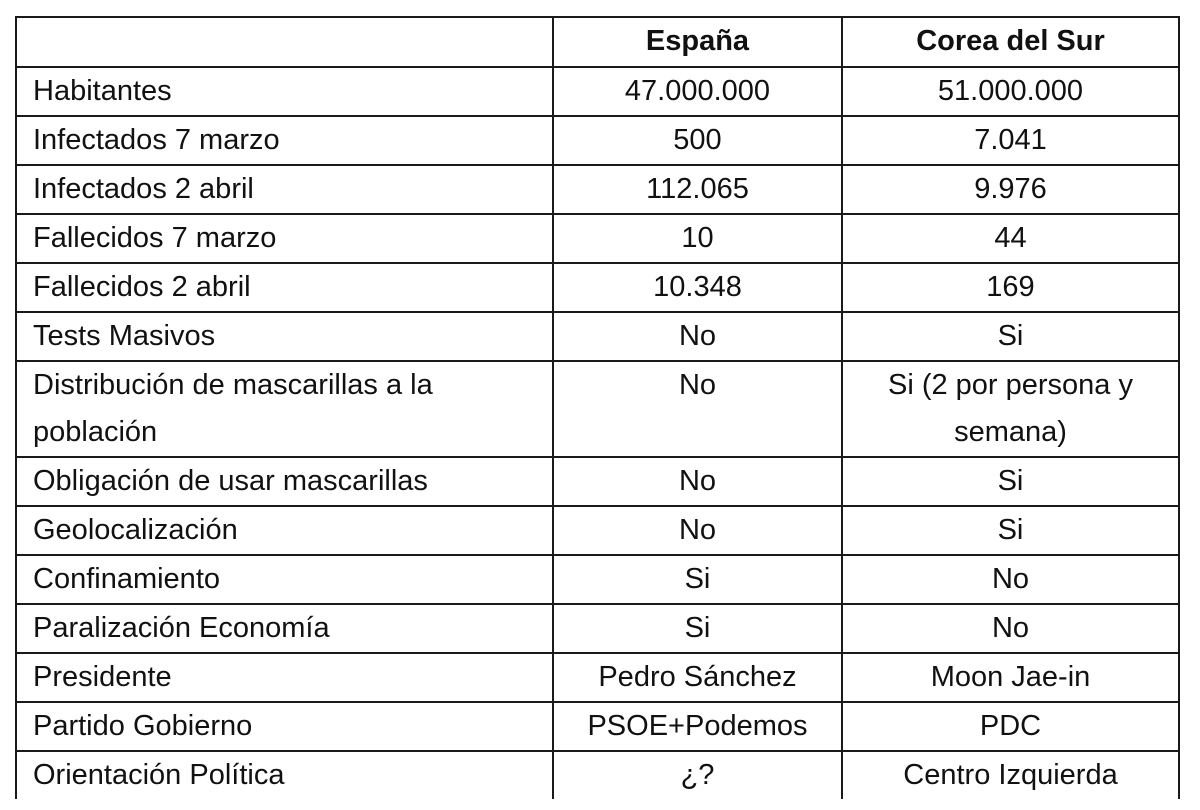 This screenshot has width=1200, height=810. Describe the element at coordinates (1010, 238) in the screenshot. I see `korea-value: 44` at that location.